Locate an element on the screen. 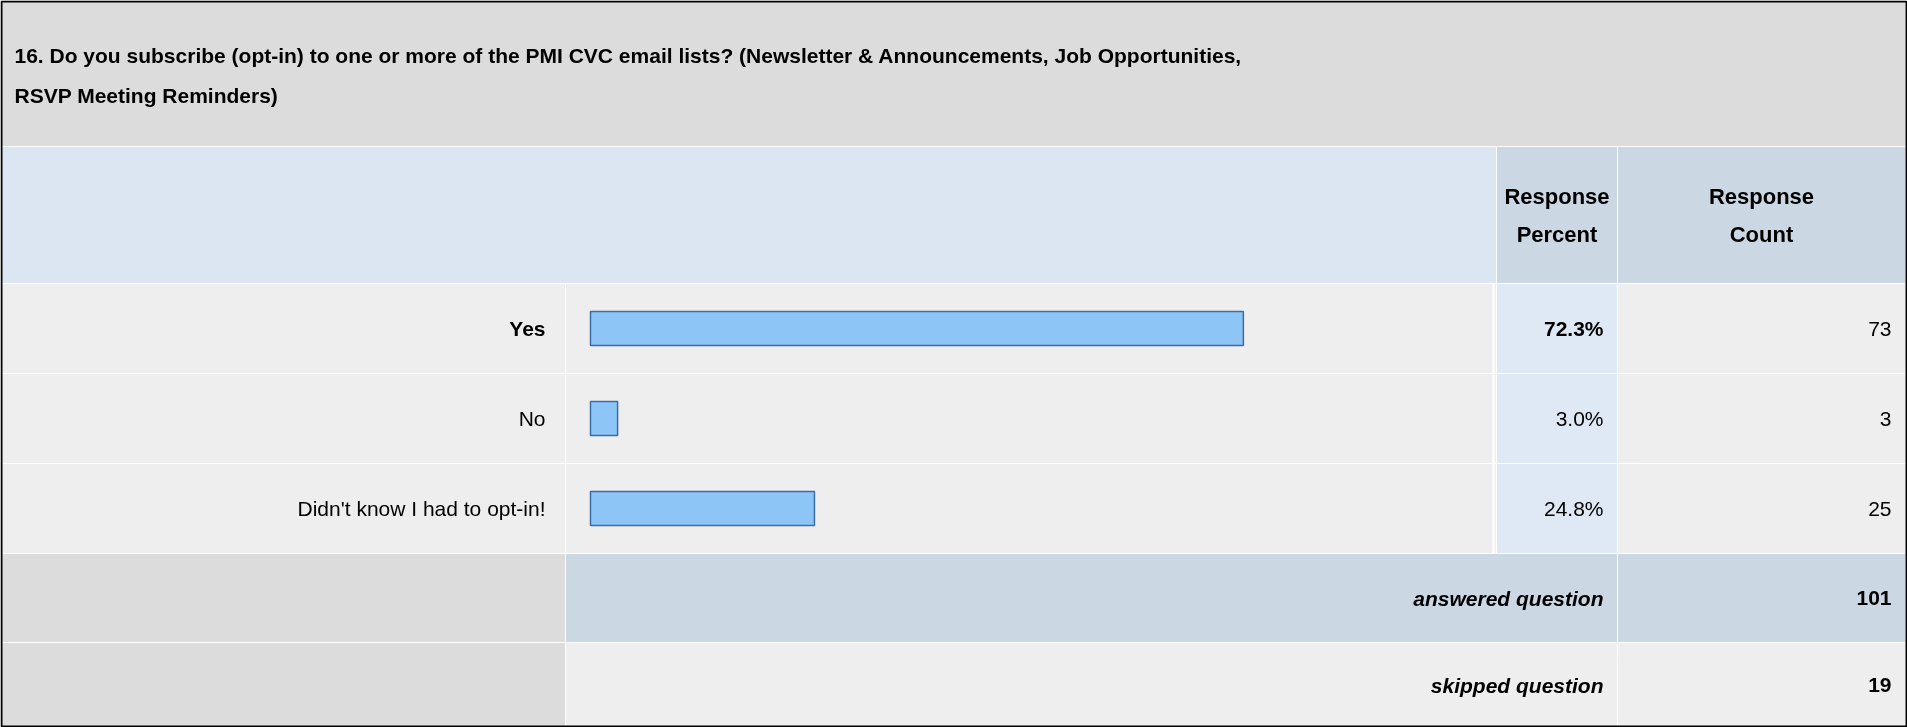 Image resolution: width=1907 pixels, height=727 pixels. text: Response Count is located at coordinates (1761, 215).